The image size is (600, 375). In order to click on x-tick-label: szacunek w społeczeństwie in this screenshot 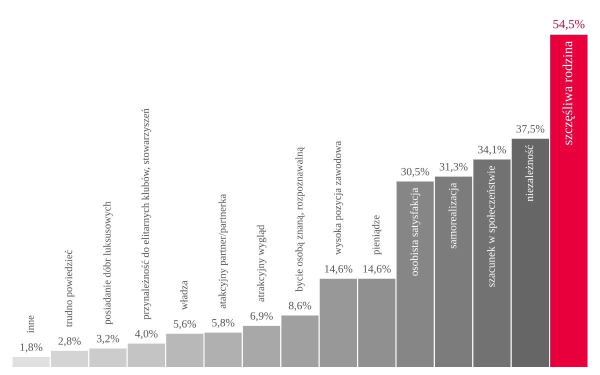, I will do `click(492, 226)`.